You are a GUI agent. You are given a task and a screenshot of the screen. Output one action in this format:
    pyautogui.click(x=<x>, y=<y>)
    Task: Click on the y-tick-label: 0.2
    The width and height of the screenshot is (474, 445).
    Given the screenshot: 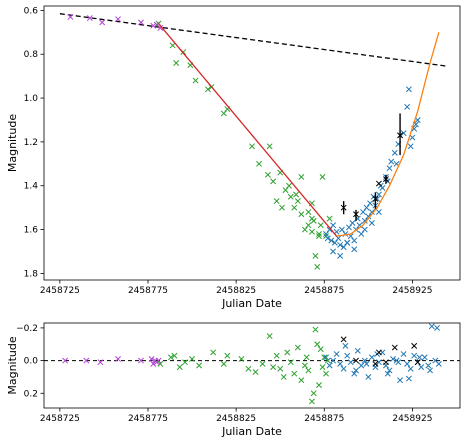 What is the action you would take?
    pyautogui.click(x=31, y=394)
    